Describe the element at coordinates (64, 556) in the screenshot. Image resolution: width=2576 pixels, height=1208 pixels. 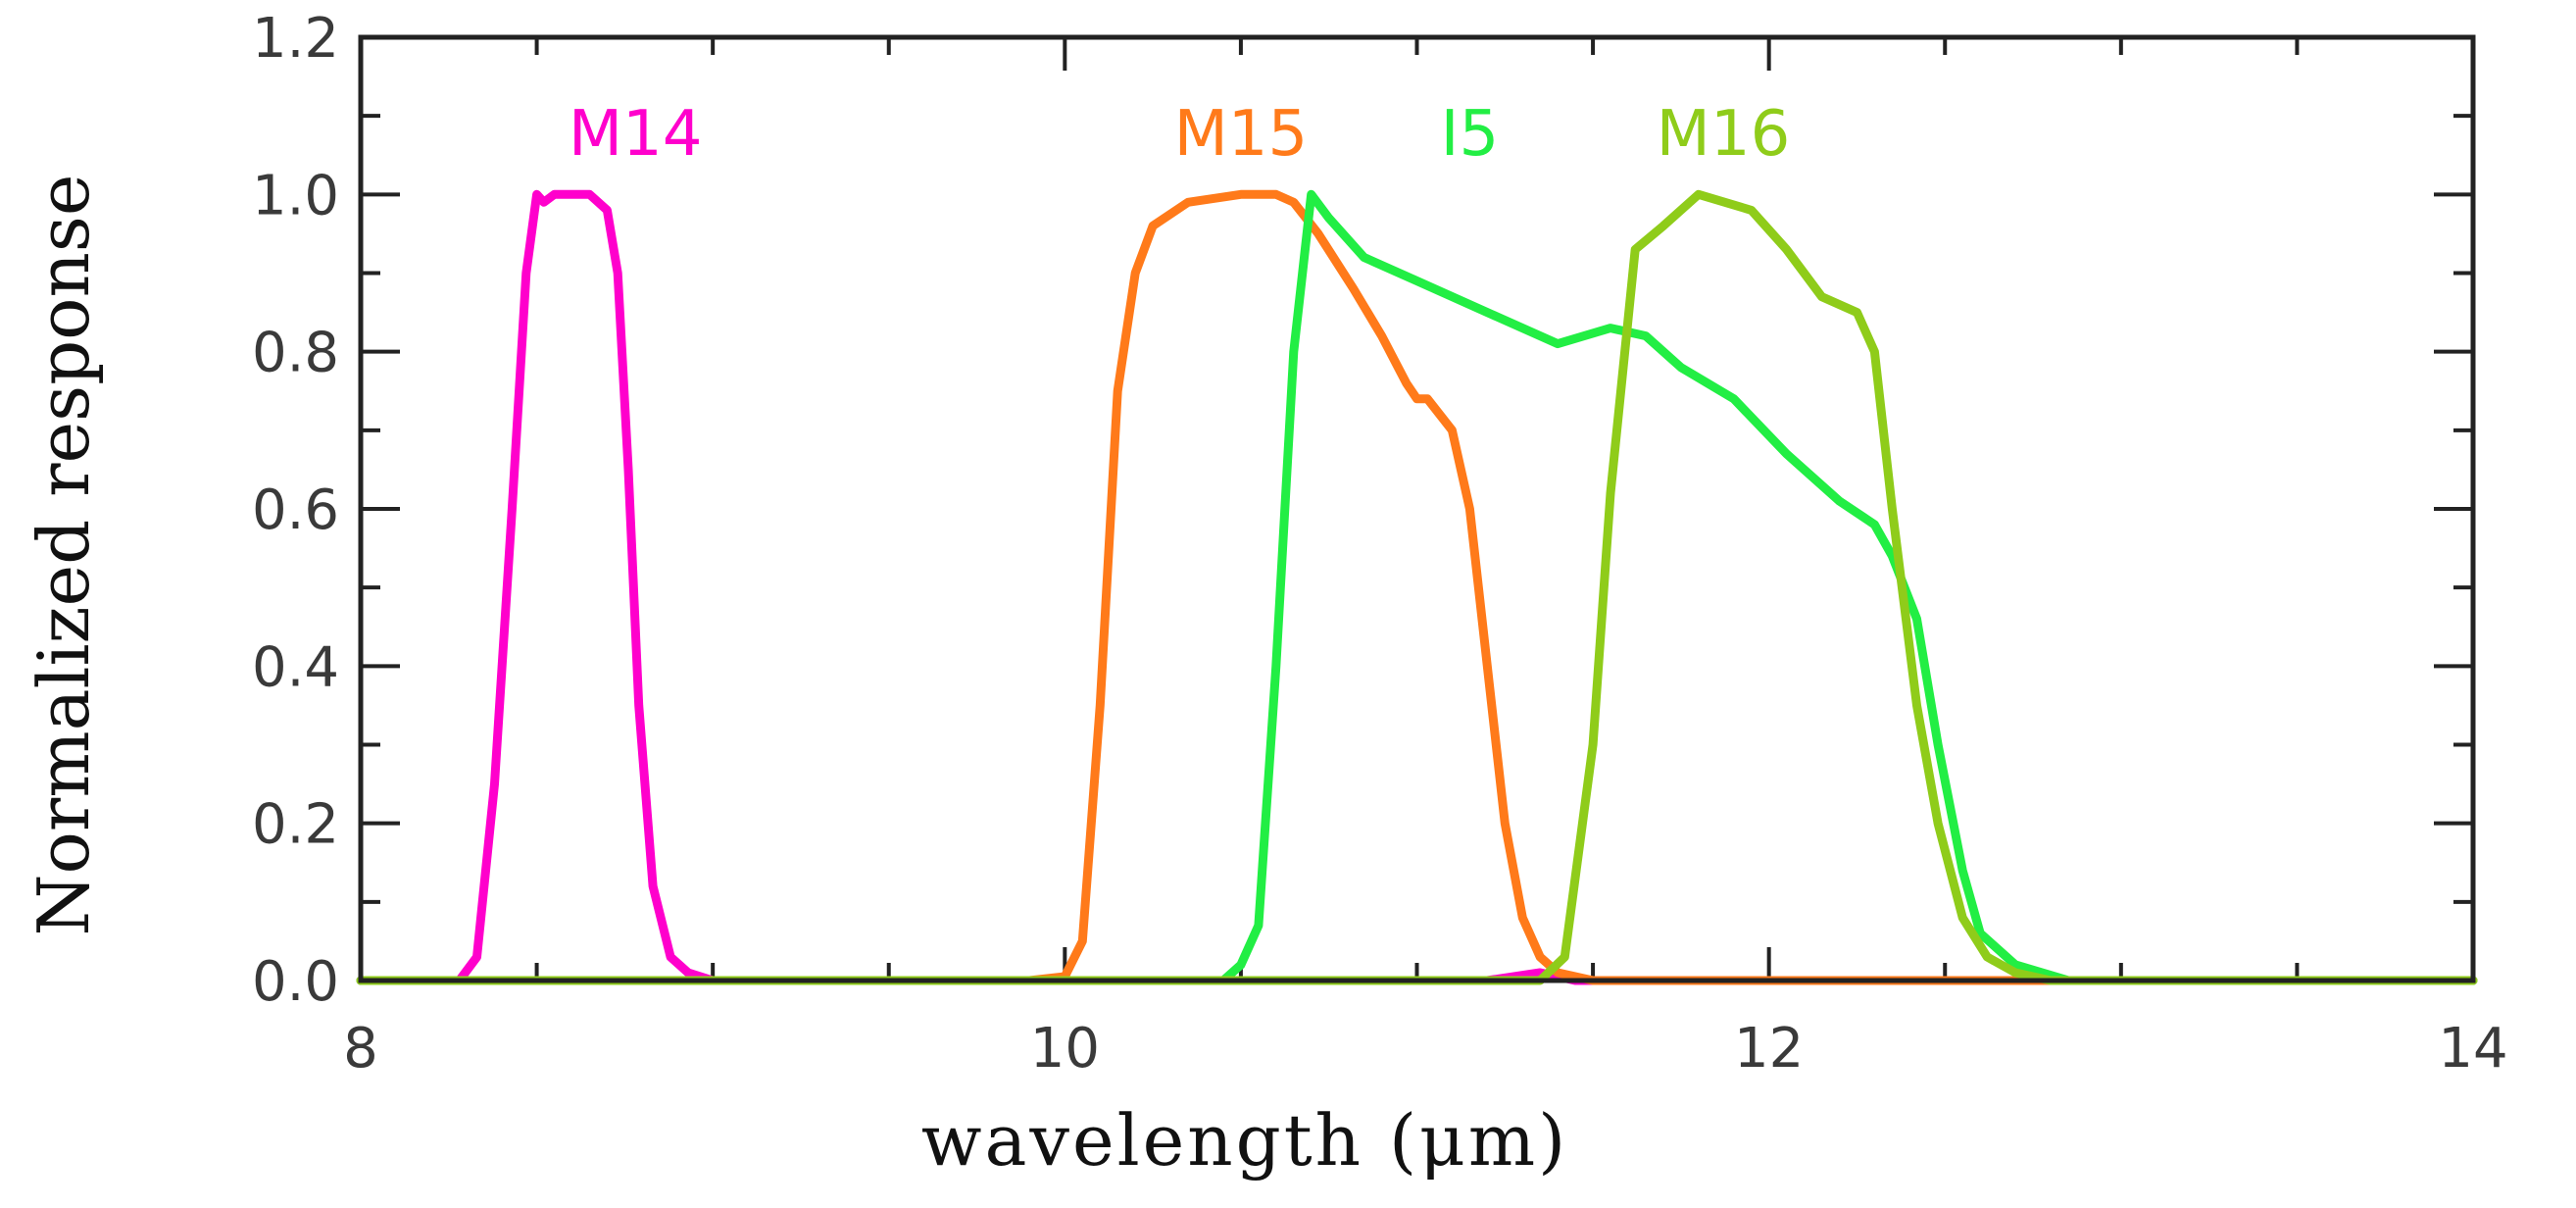
I see `y-axis-label: Normalized response` at that location.